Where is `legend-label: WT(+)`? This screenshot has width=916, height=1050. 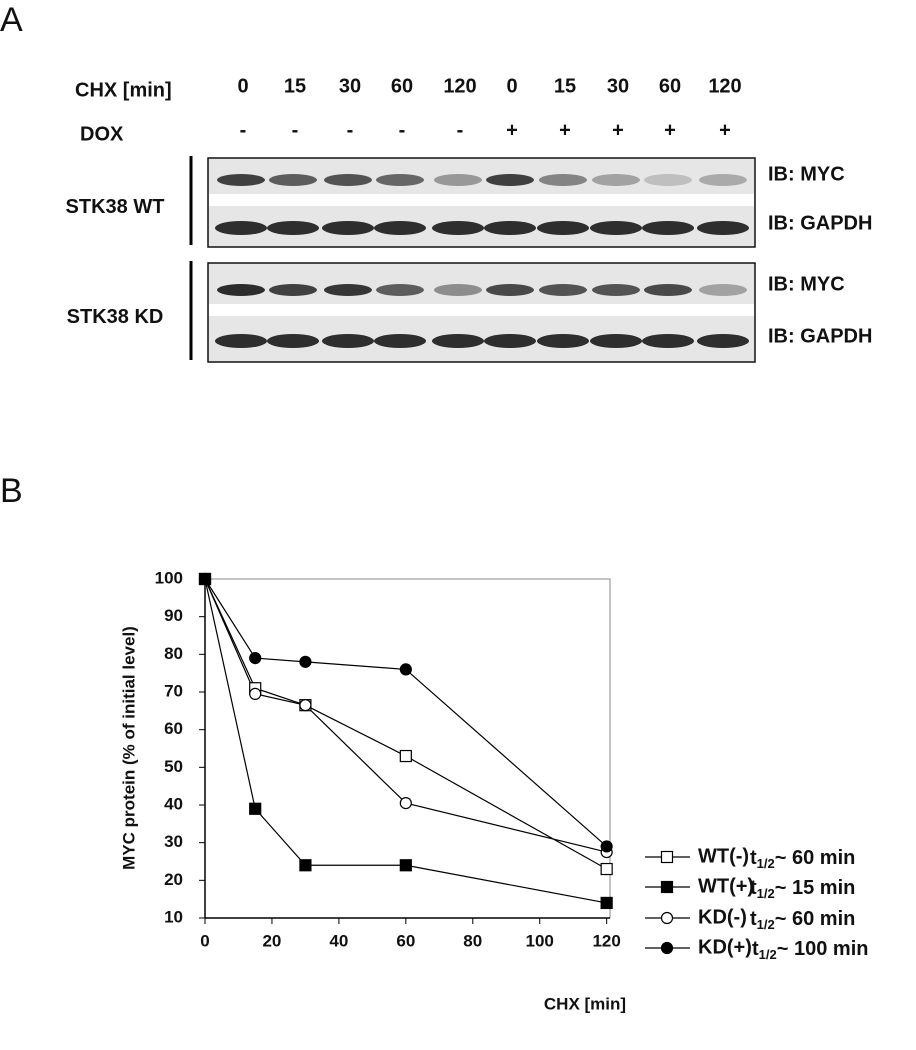
legend-label: WT(+) is located at coordinates (726, 886).